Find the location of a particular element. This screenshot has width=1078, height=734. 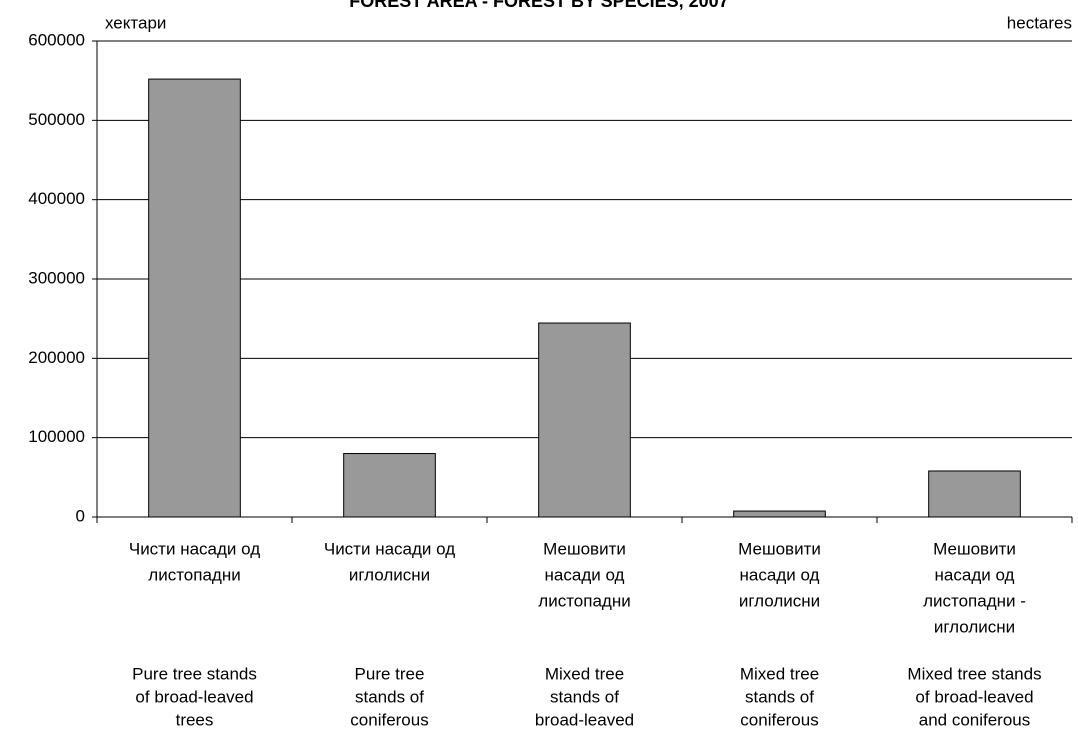

x-tick-label-en: trees is located at coordinates (195, 719).